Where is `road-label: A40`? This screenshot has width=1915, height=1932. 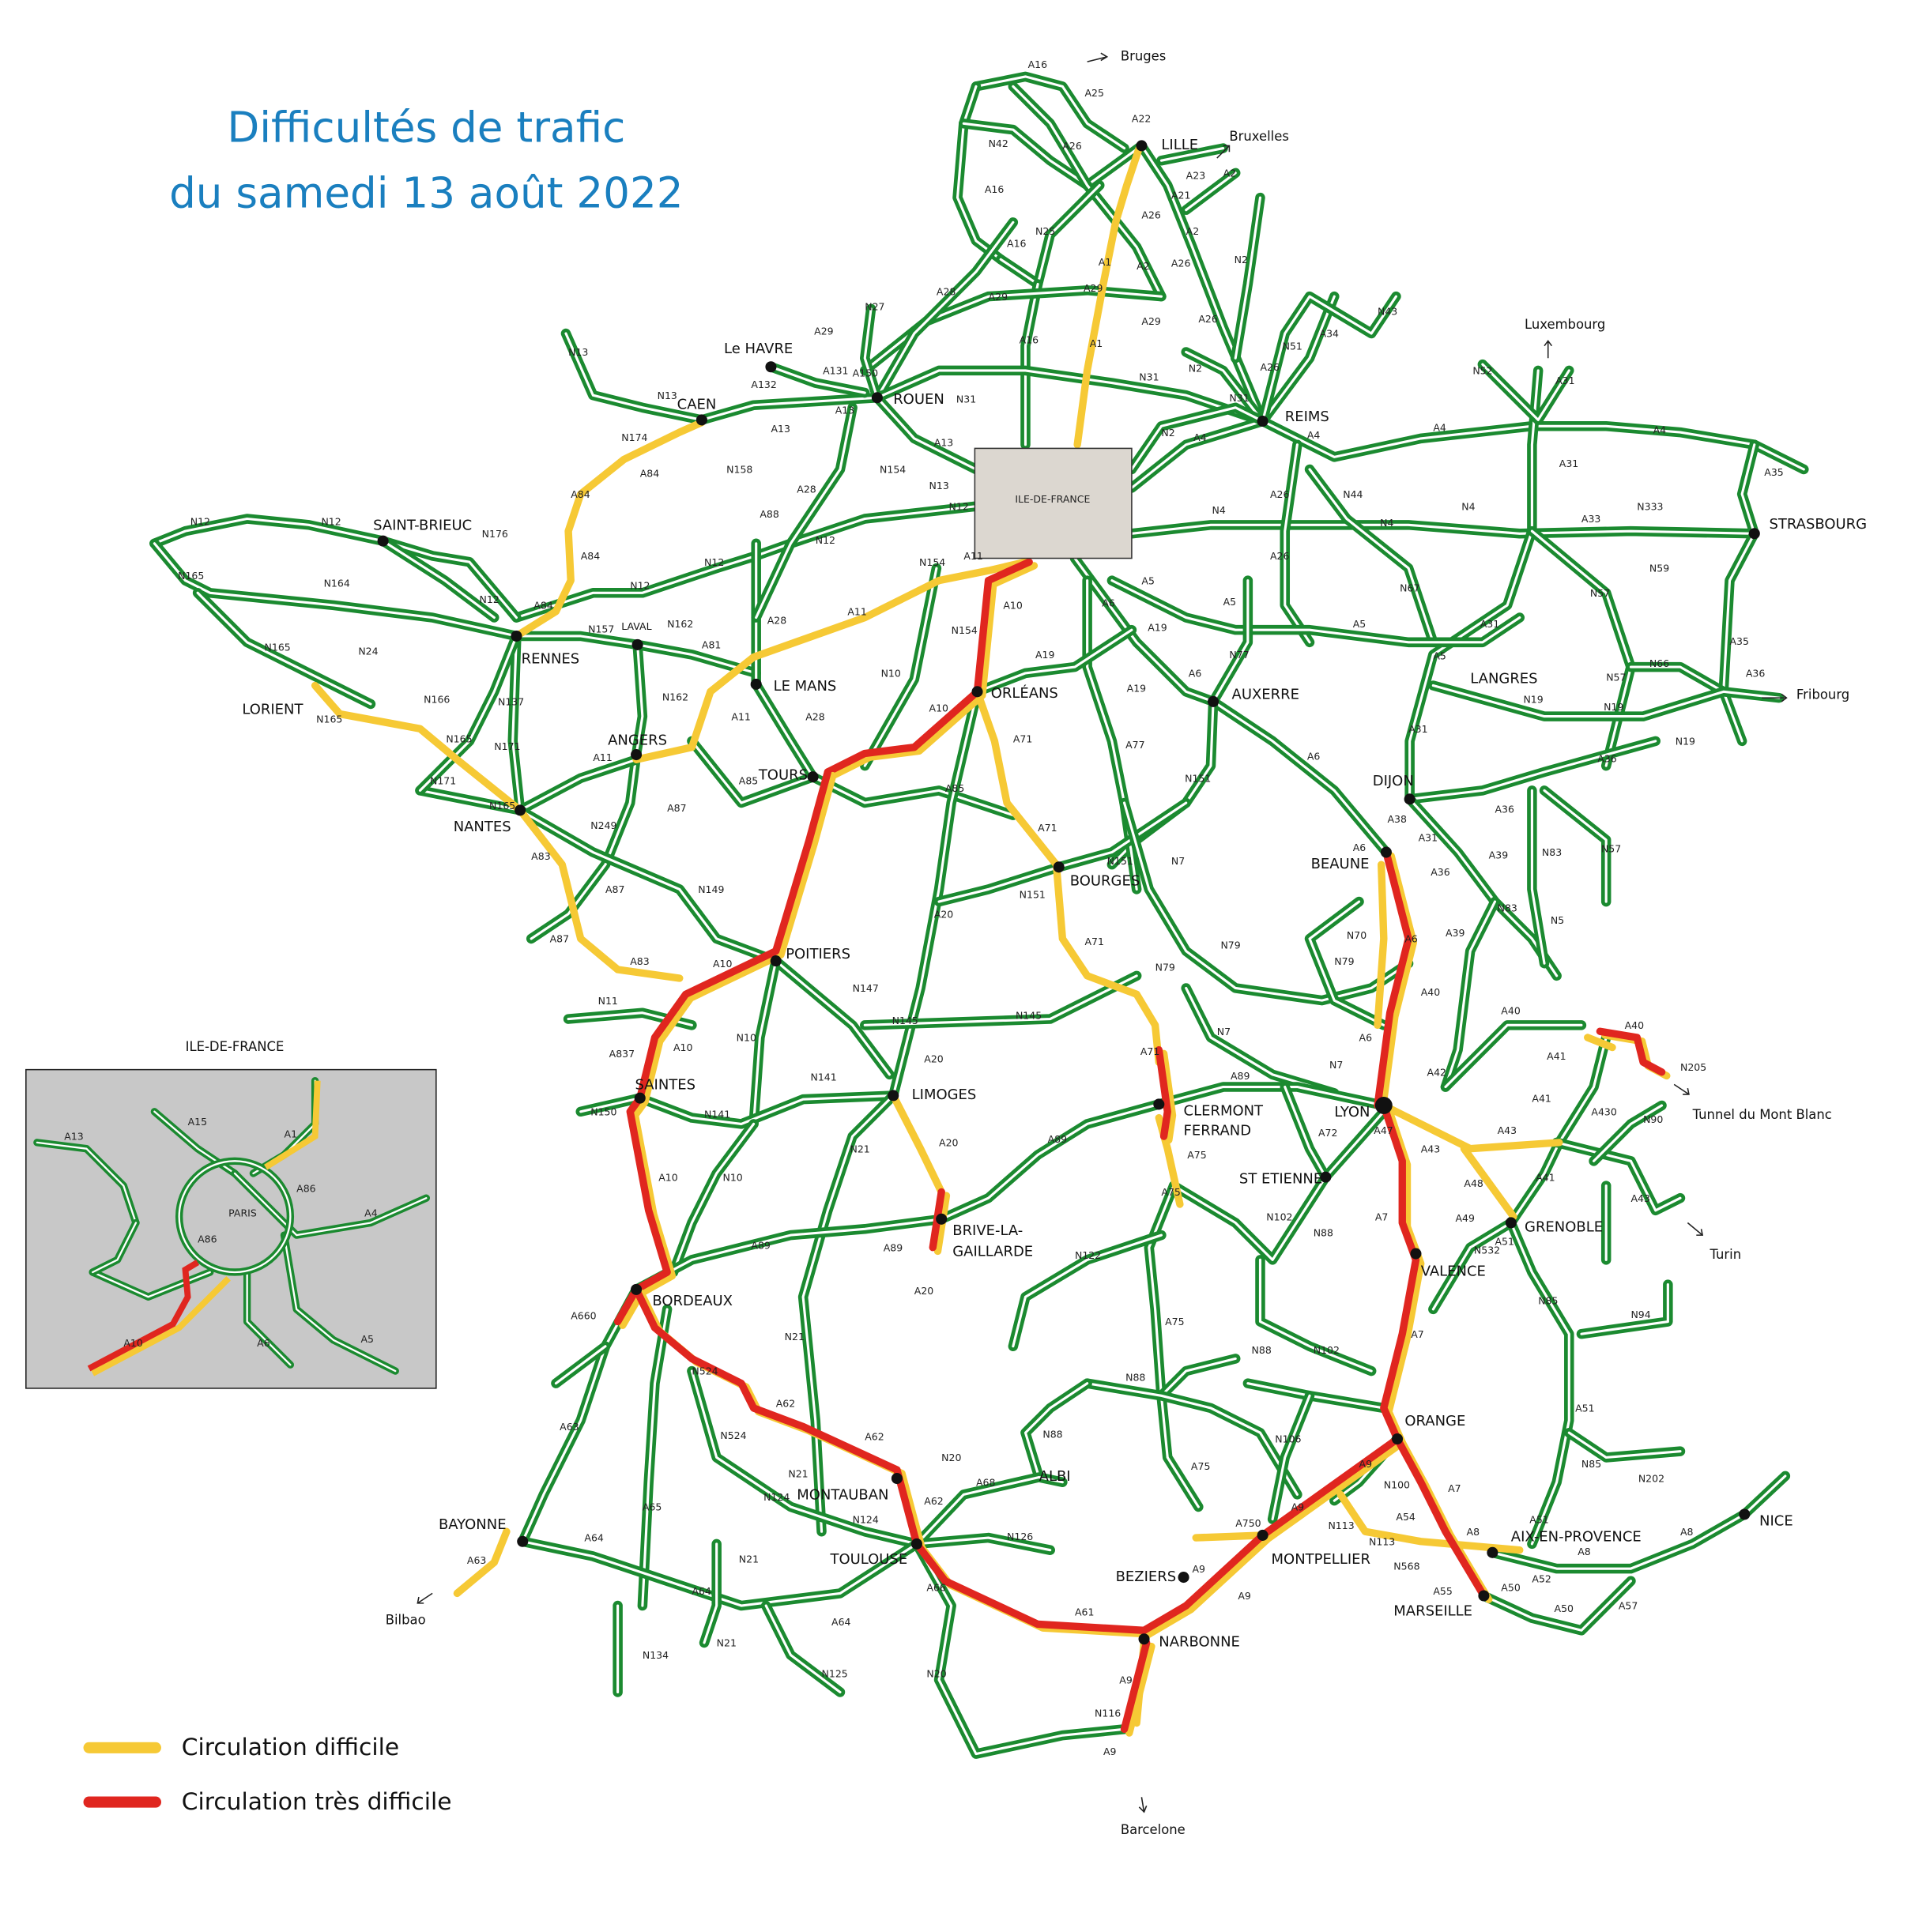
road-label: A40 is located at coordinates (1511, 1010).